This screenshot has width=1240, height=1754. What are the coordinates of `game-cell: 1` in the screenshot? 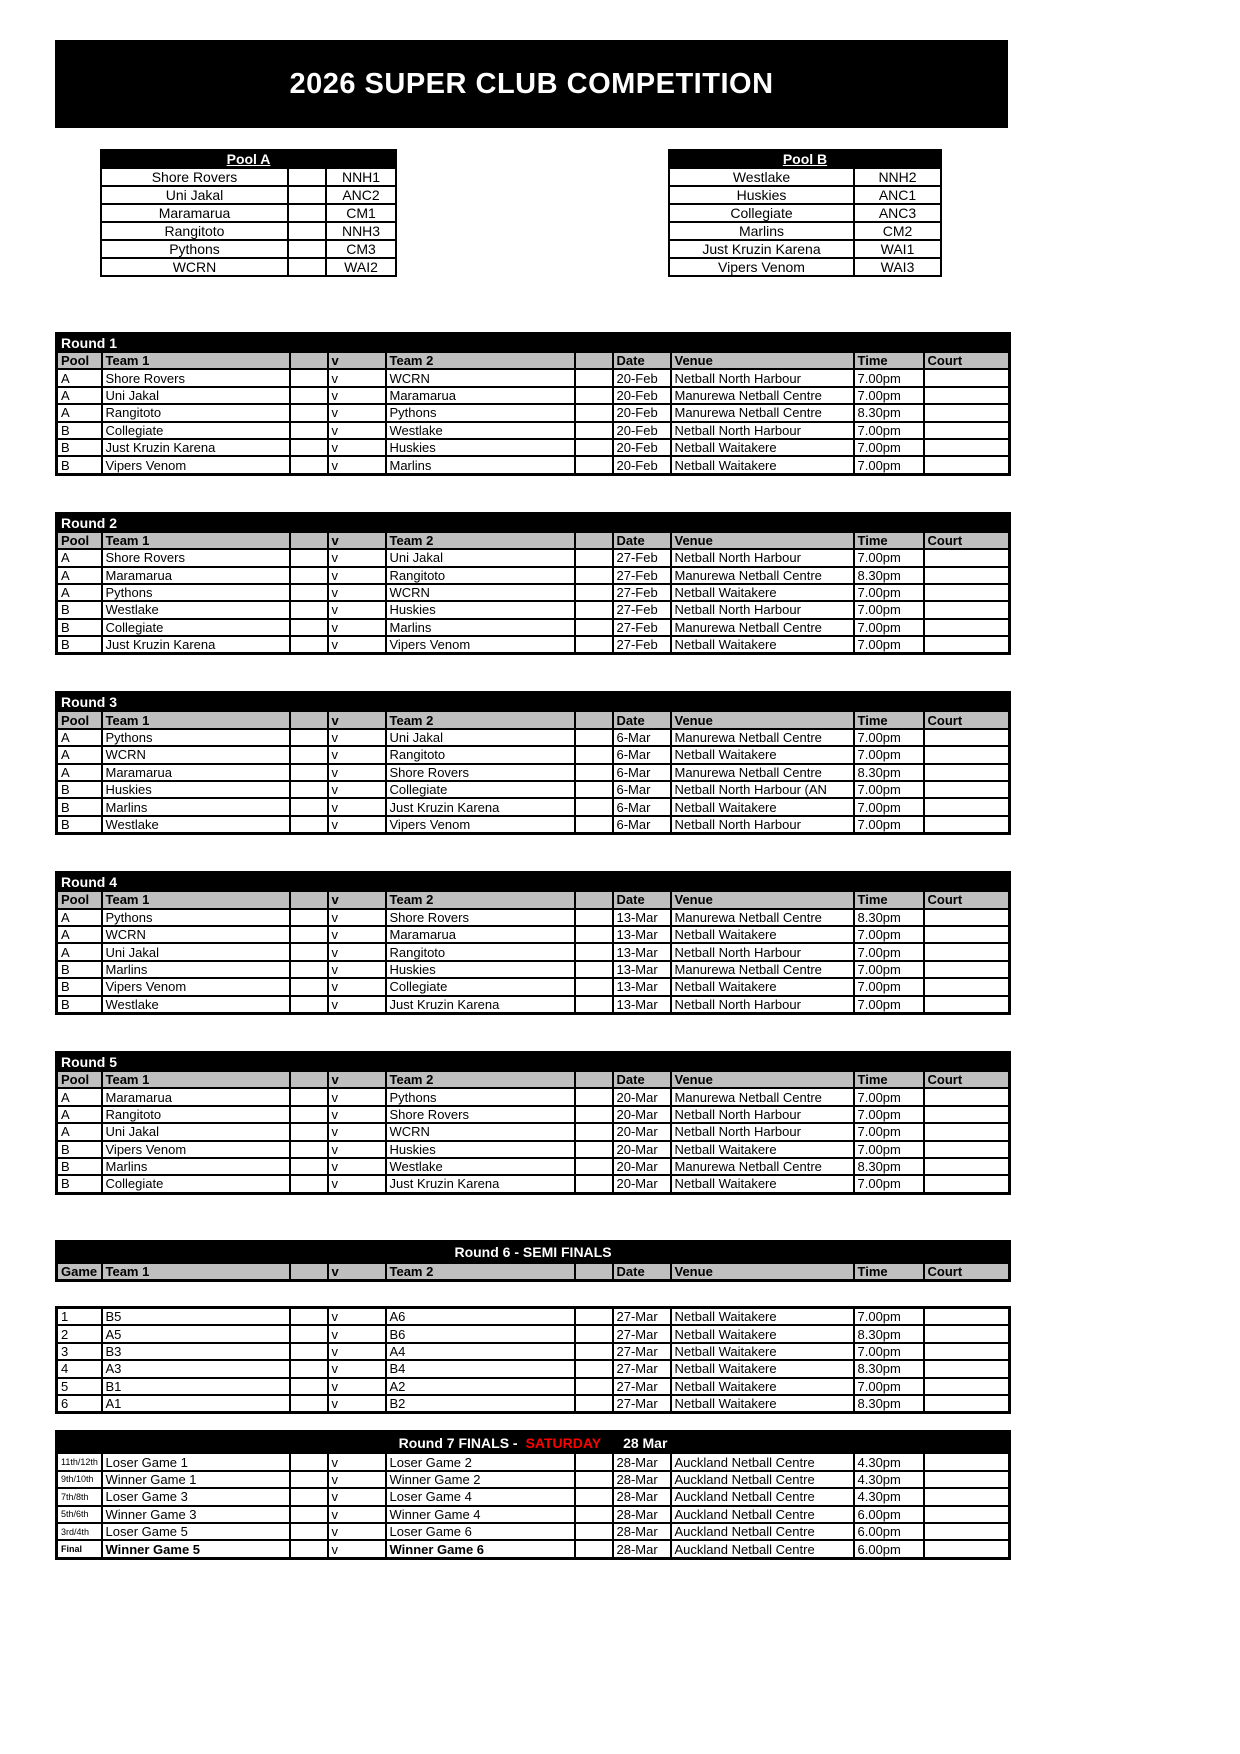 It's located at (79, 1316).